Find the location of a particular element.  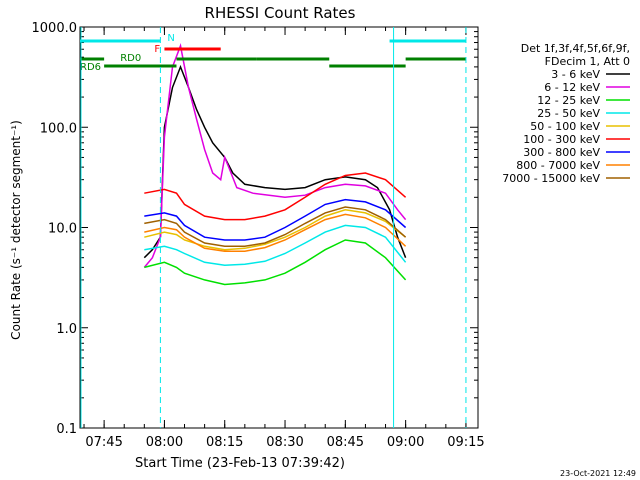

x-axis-label: Start Time (23-Feb-13 07:39:42) is located at coordinates (240, 463).